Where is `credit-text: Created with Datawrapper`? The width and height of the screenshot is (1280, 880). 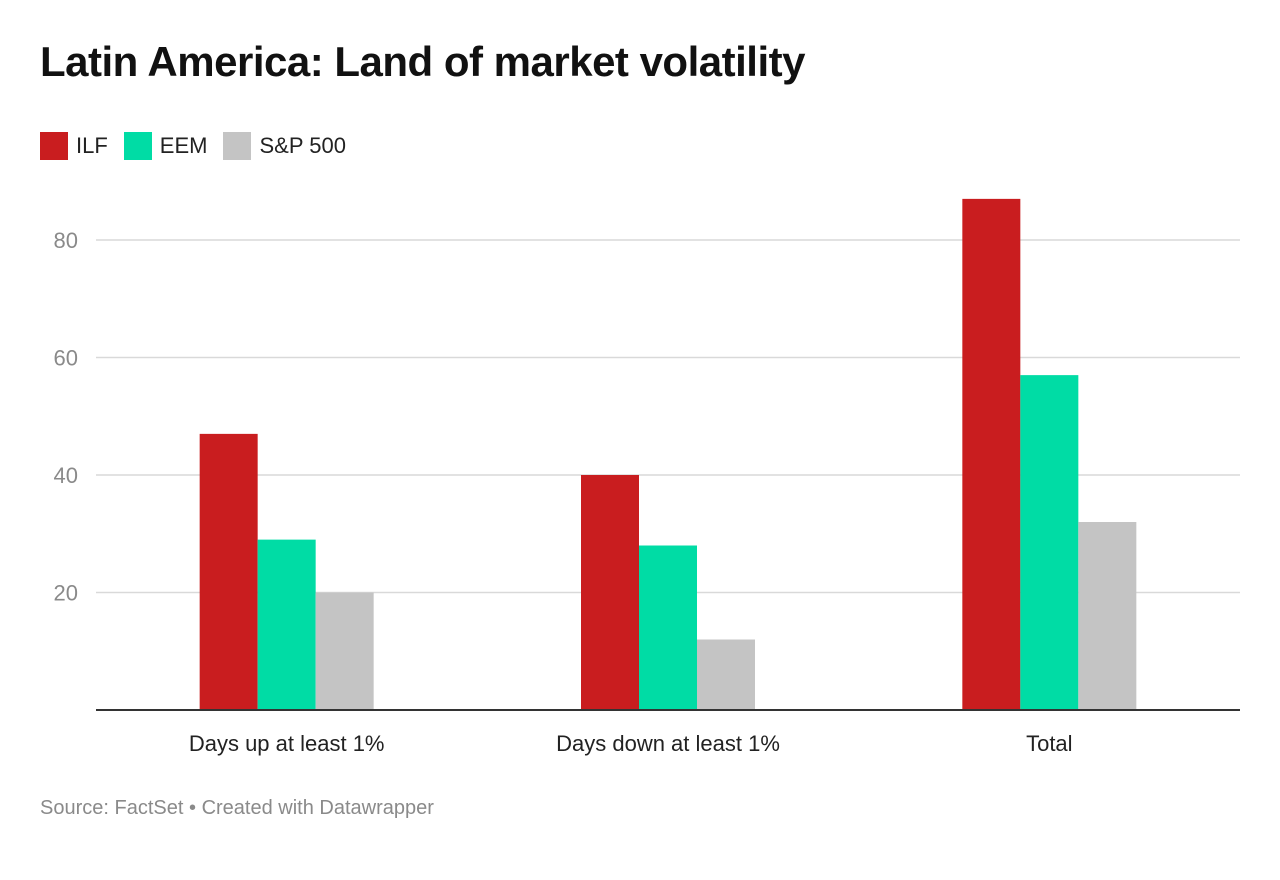
credit-text: Created with Datawrapper is located at coordinates (317, 808).